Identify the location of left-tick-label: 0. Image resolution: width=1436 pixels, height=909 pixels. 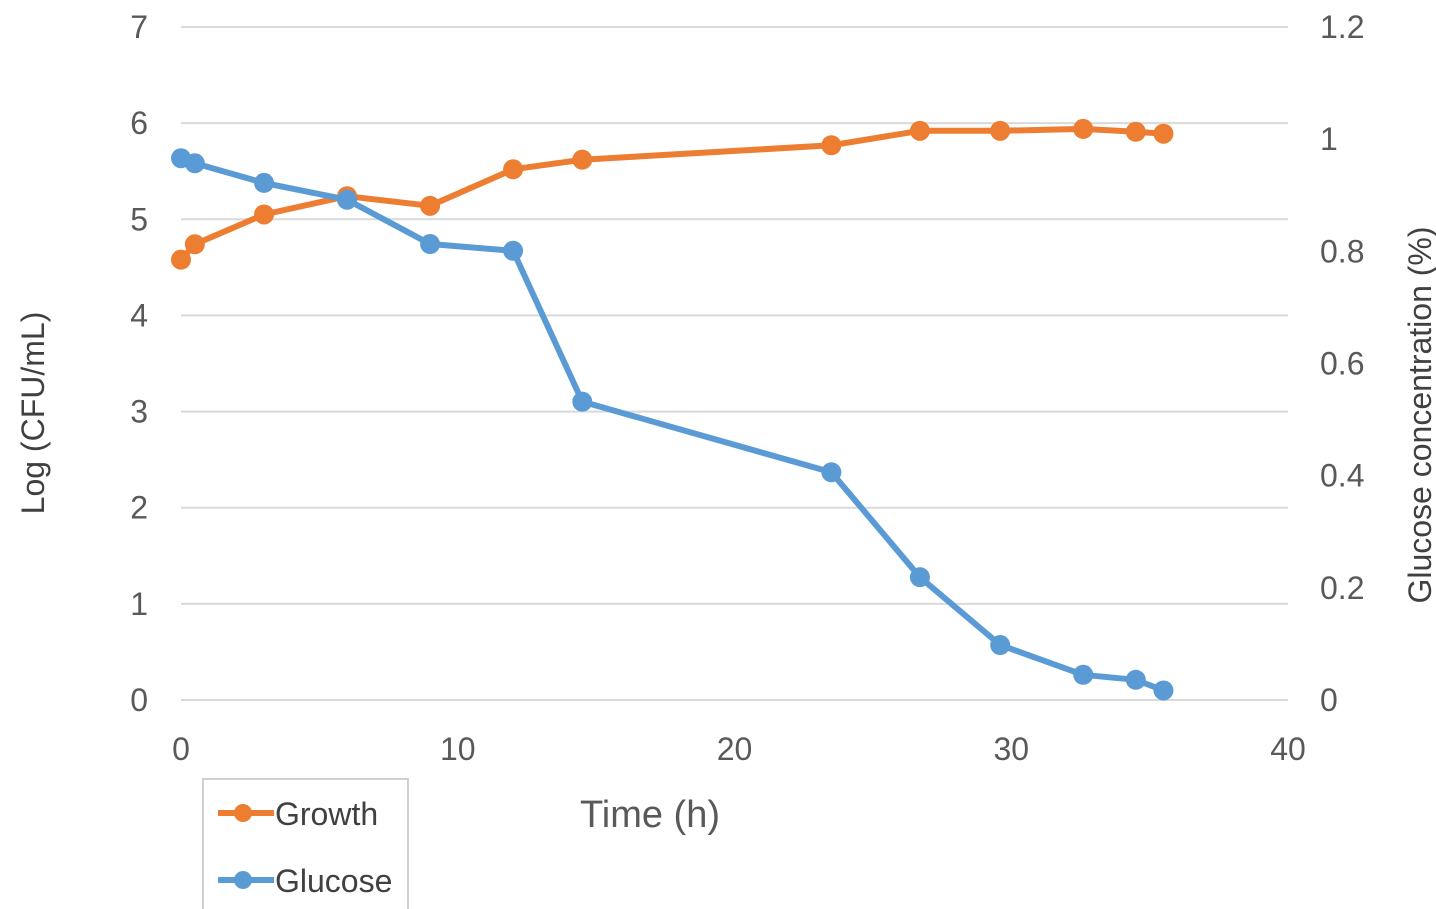
(139, 700).